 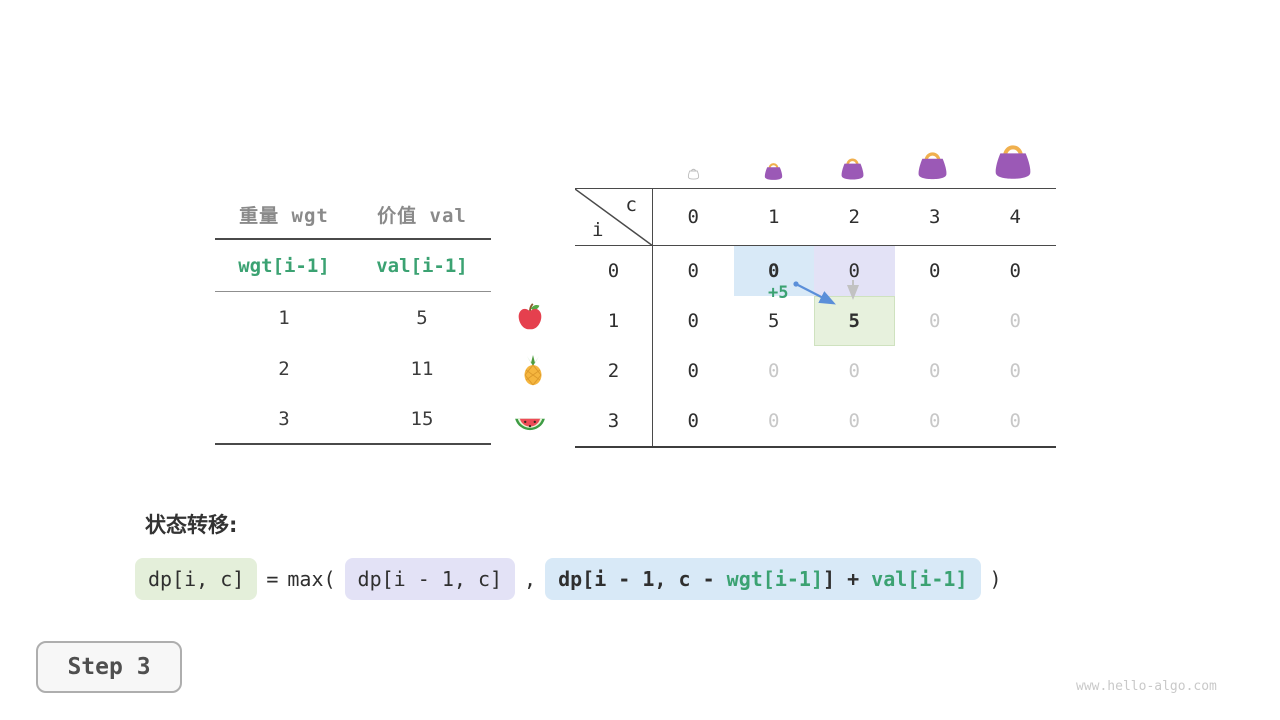 What do you see at coordinates (774, 371) in the screenshot?
I see `dp-cell-2-1: 0` at bounding box center [774, 371].